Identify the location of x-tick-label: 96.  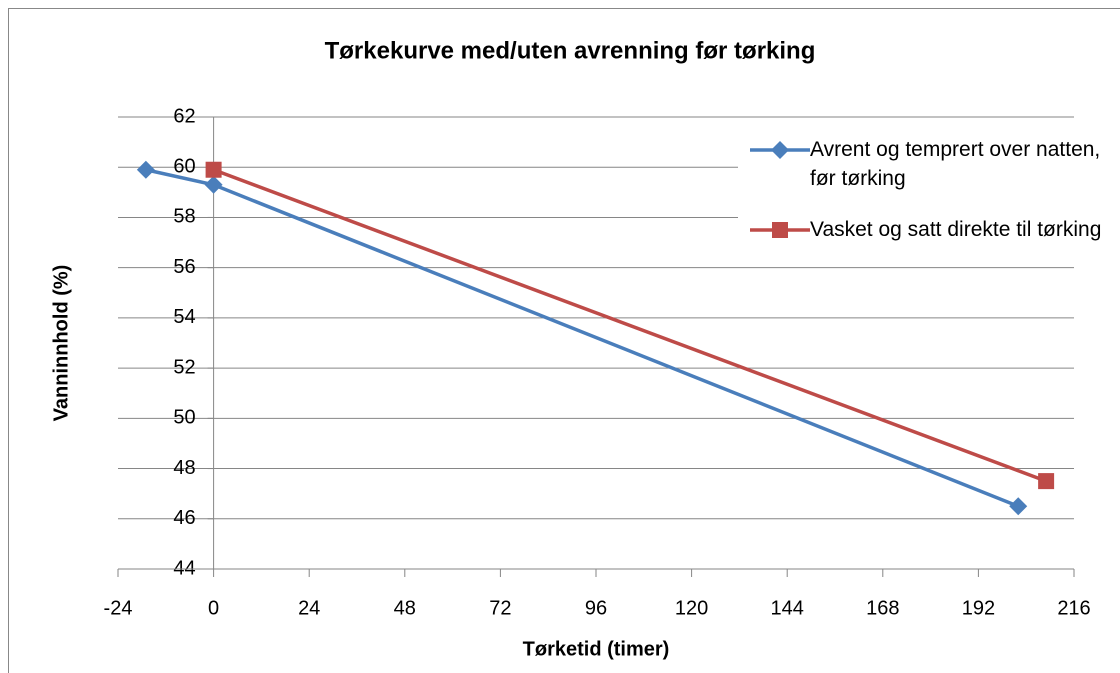
(596, 608).